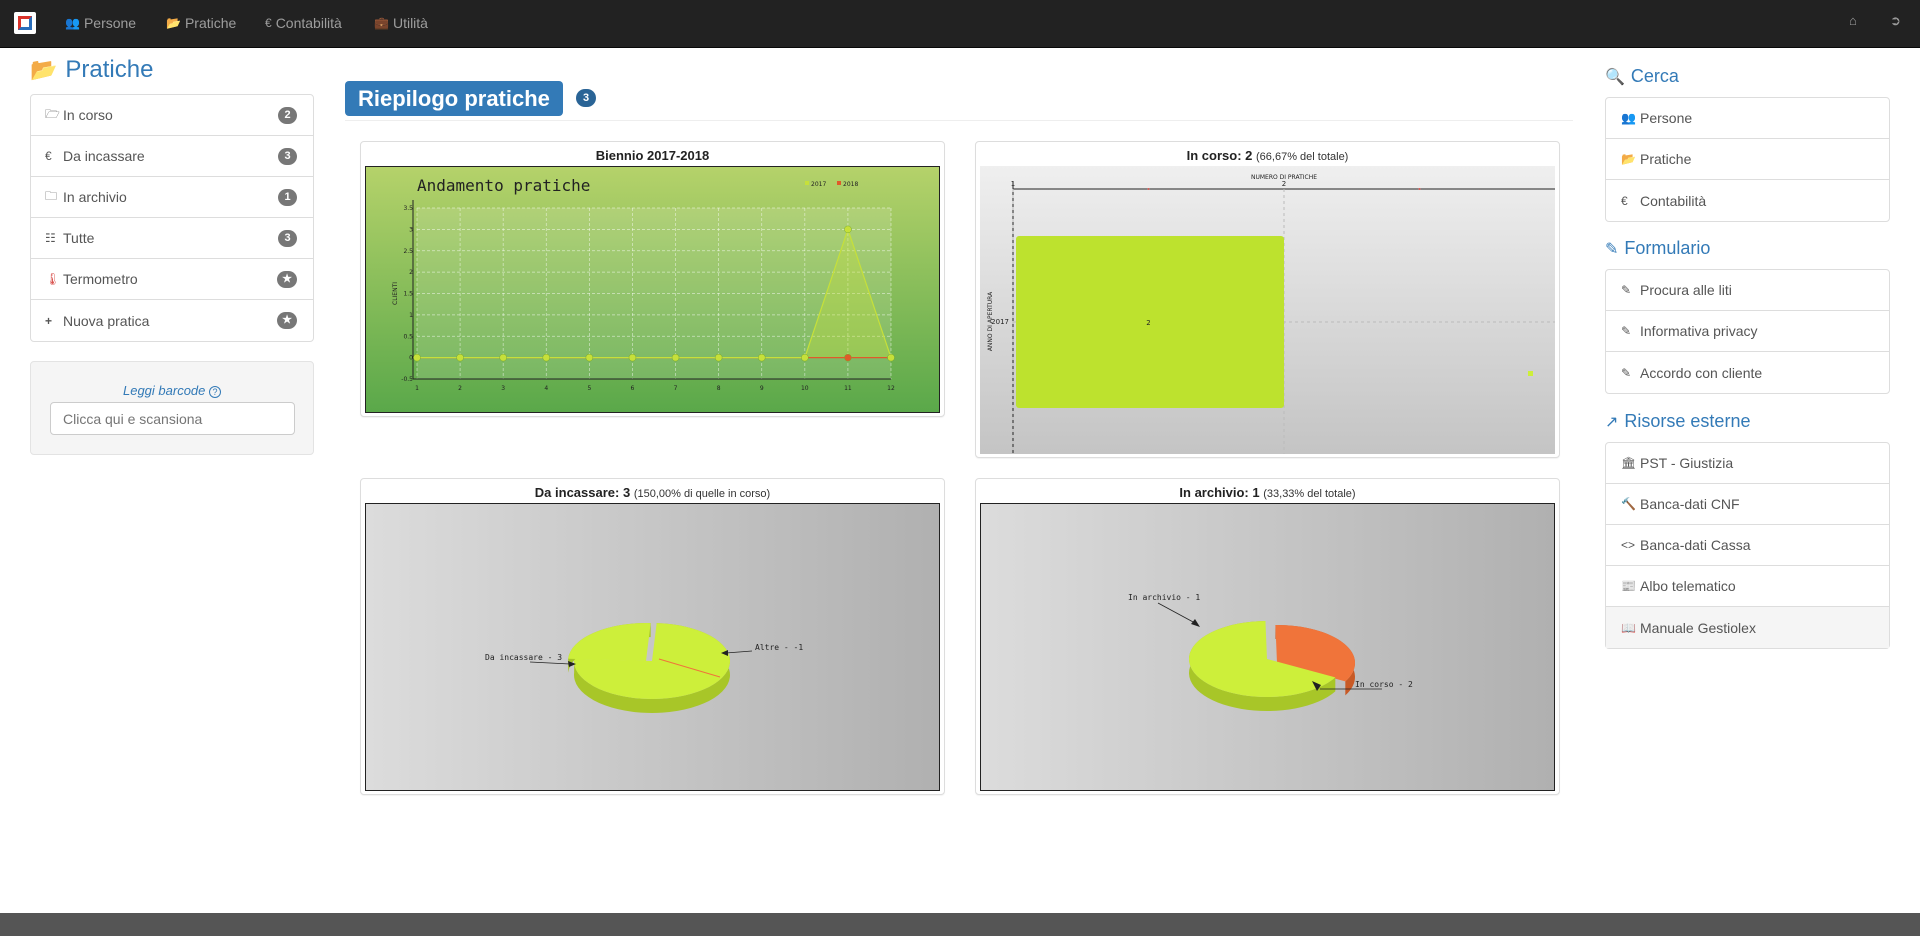 Image resolution: width=1920 pixels, height=936 pixels. I want to click on y-tick-label: 3, so click(411, 229).